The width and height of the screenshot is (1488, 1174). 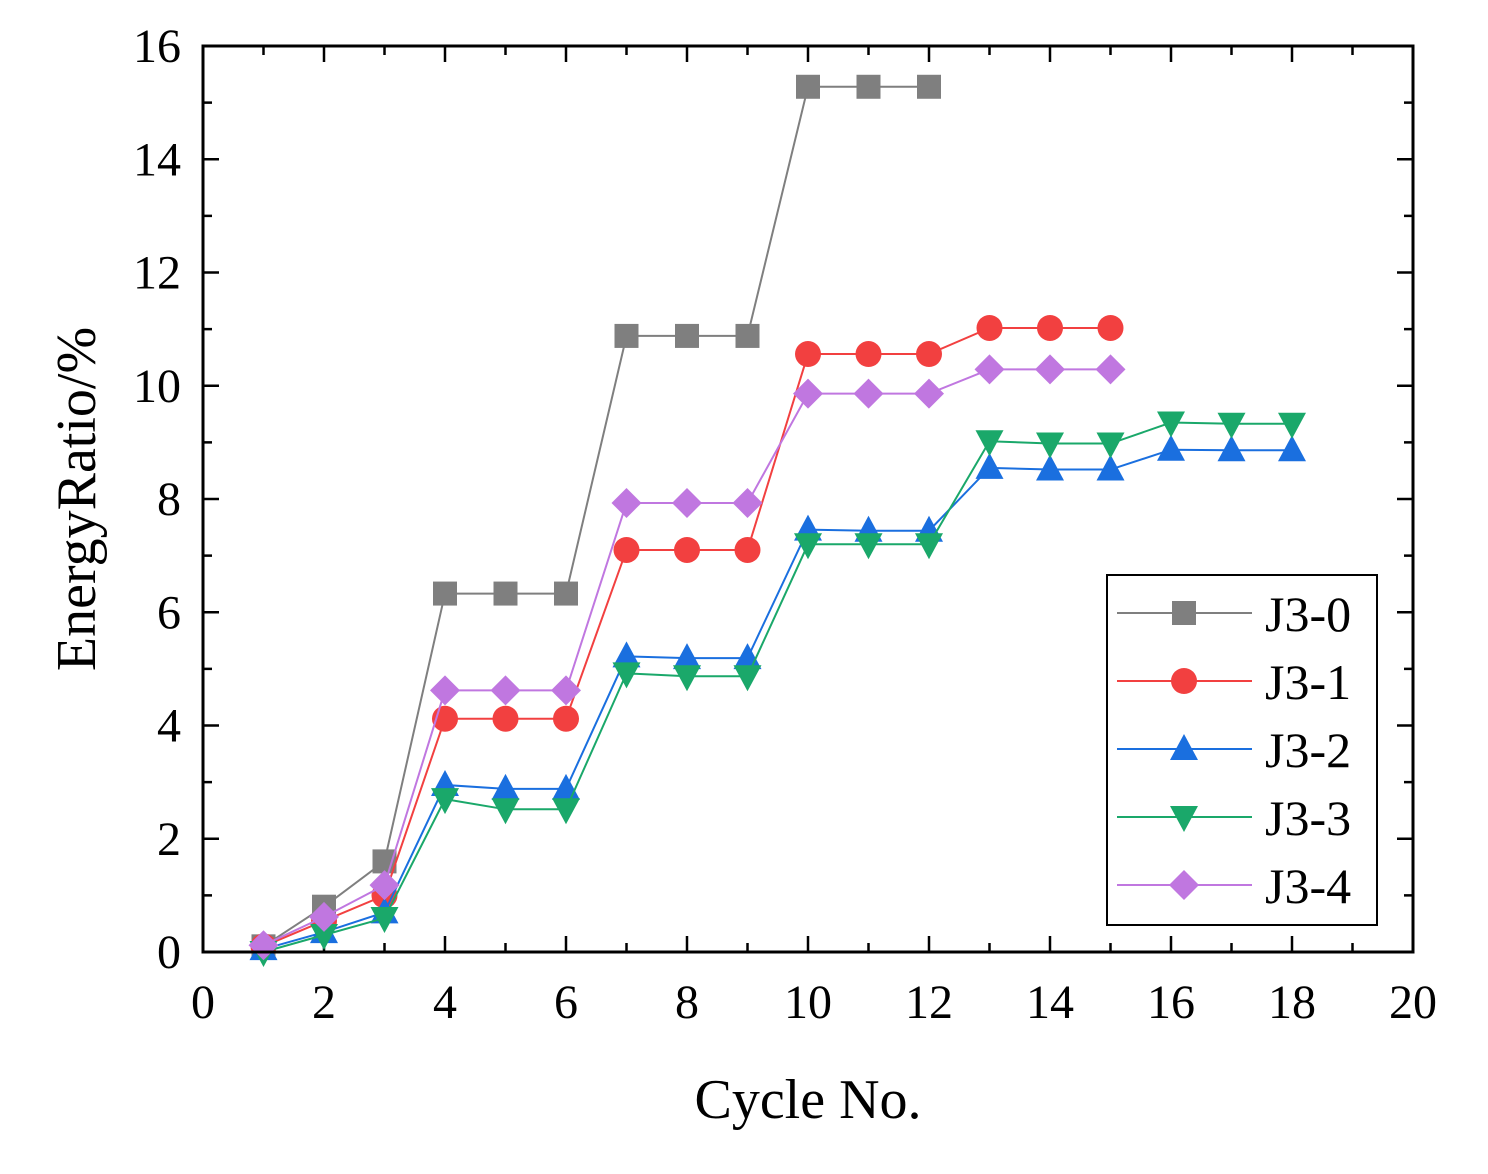 What do you see at coordinates (324, 1002) in the screenshot?
I see `x-tick-label: 2` at bounding box center [324, 1002].